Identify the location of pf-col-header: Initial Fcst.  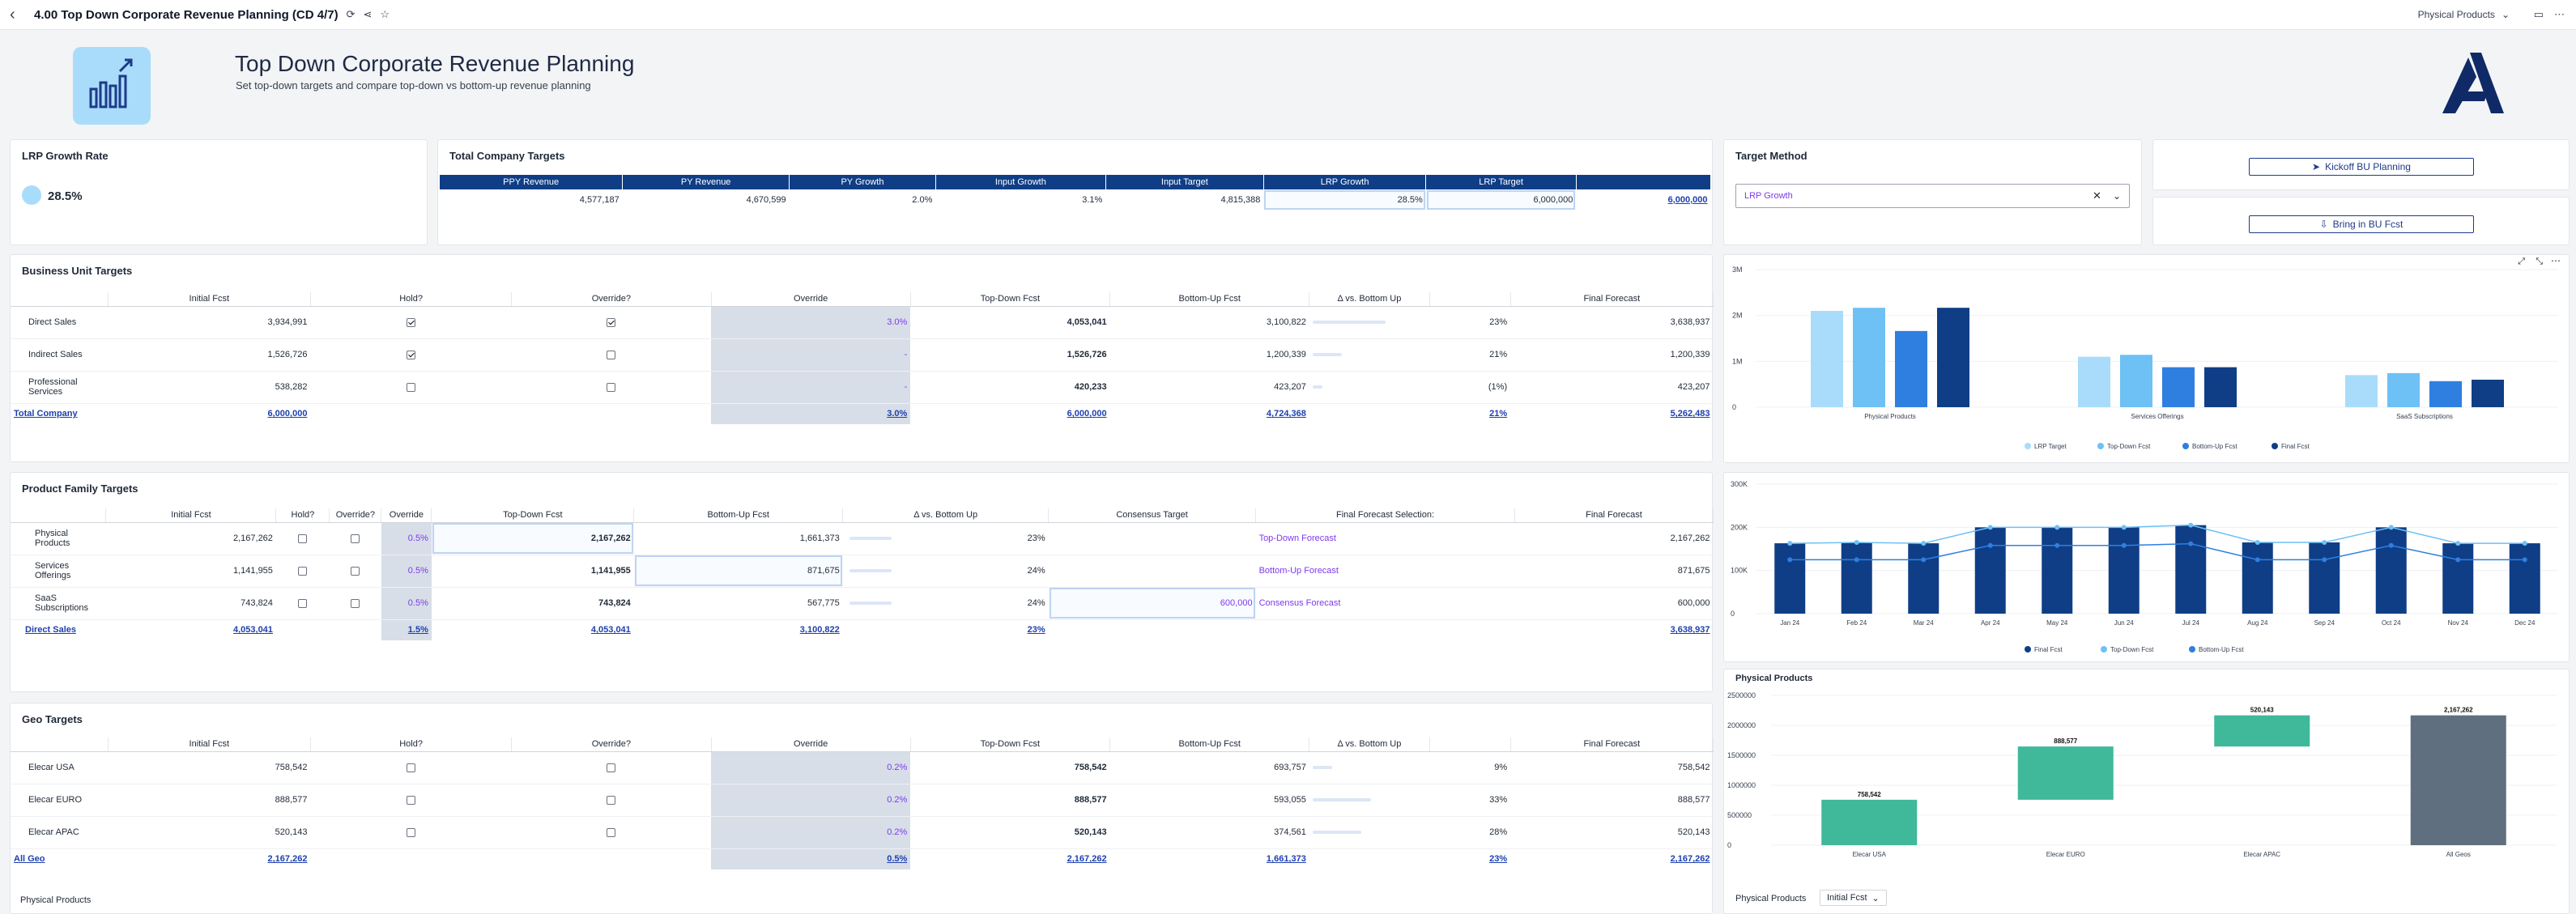
(191, 515).